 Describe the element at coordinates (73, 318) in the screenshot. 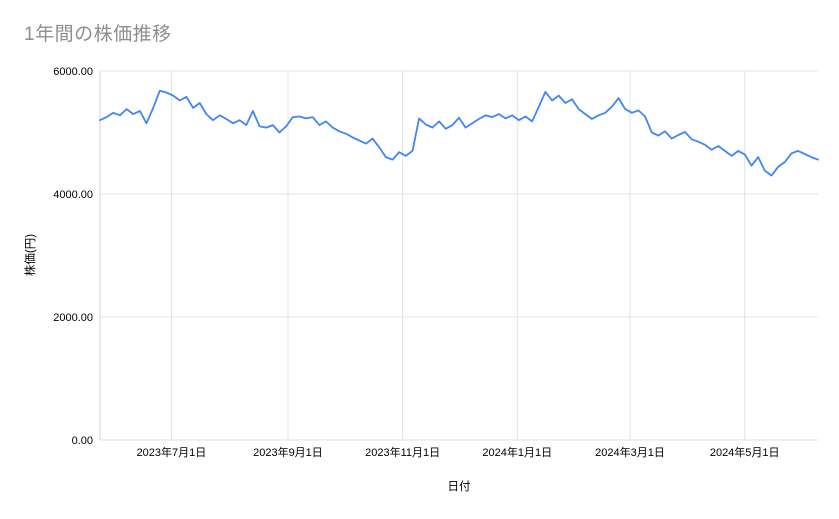

I see `y-tick-label: 2000.00` at that location.